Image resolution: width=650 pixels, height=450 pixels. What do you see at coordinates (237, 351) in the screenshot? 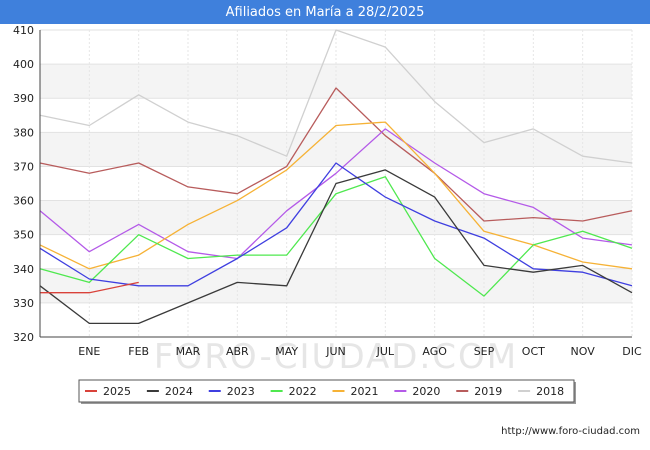
I see `x-tick-label: ABR` at bounding box center [237, 351].